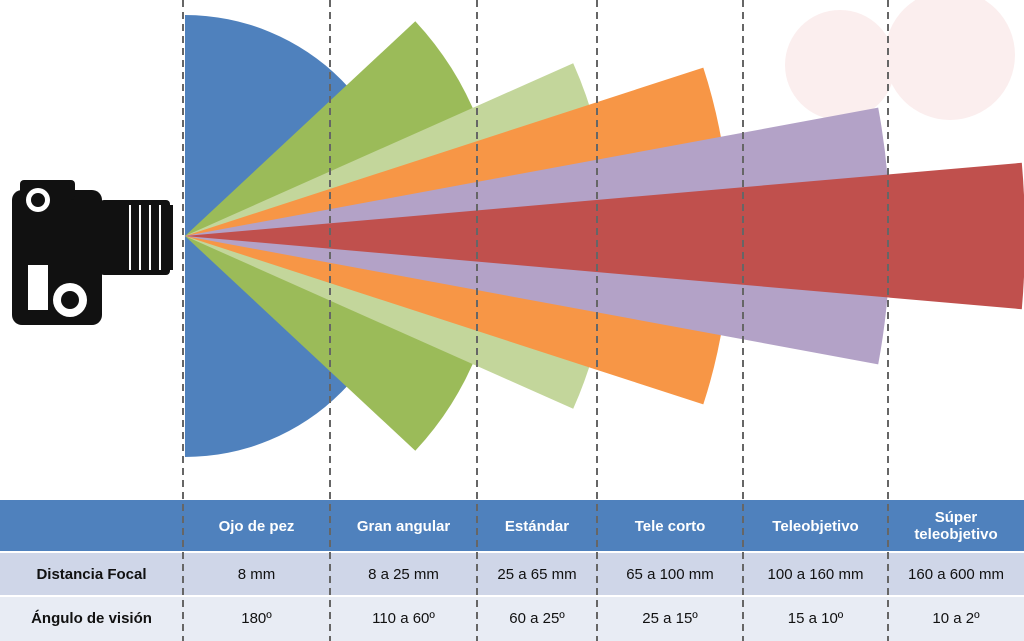 This screenshot has height=641, width=1024. I want to click on cell: 25 a 65 mm, so click(537, 574).